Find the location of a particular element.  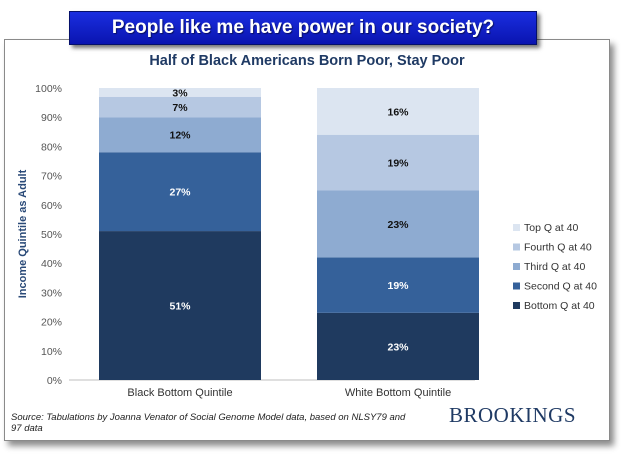

data-label: 12% is located at coordinates (180, 136).